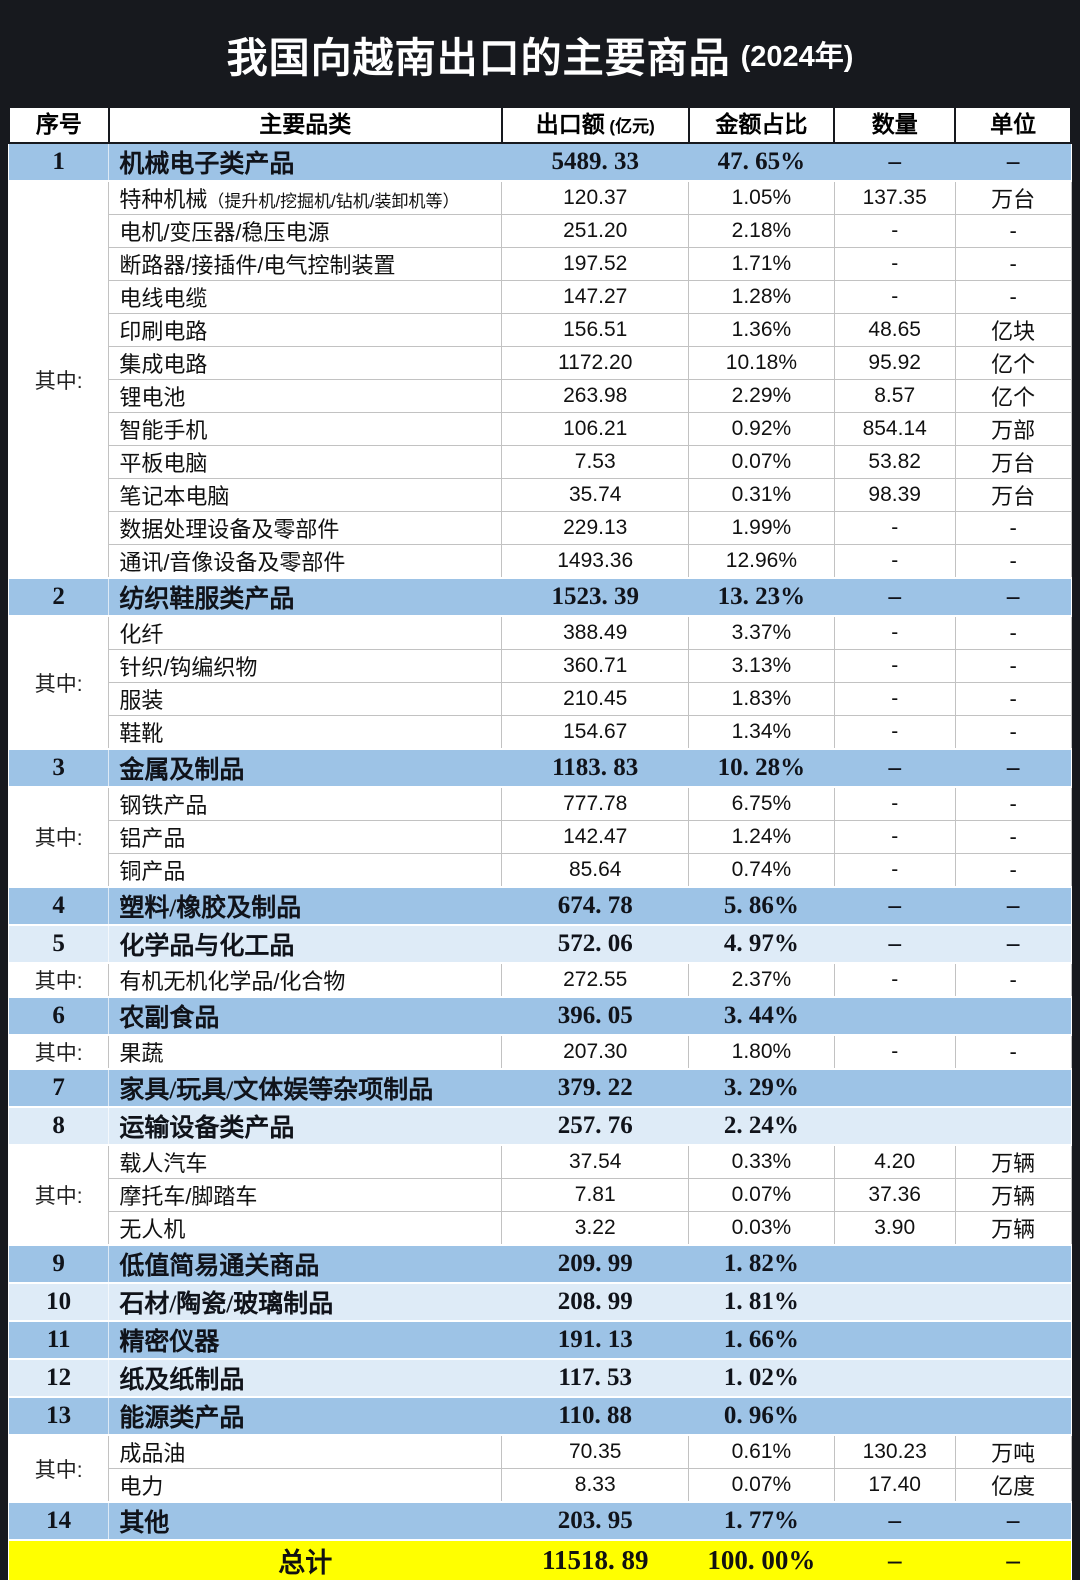 The image size is (1080, 1580). Describe the element at coordinates (595, 1485) in the screenshot. I see `export-value-cell: 8.33` at that location.